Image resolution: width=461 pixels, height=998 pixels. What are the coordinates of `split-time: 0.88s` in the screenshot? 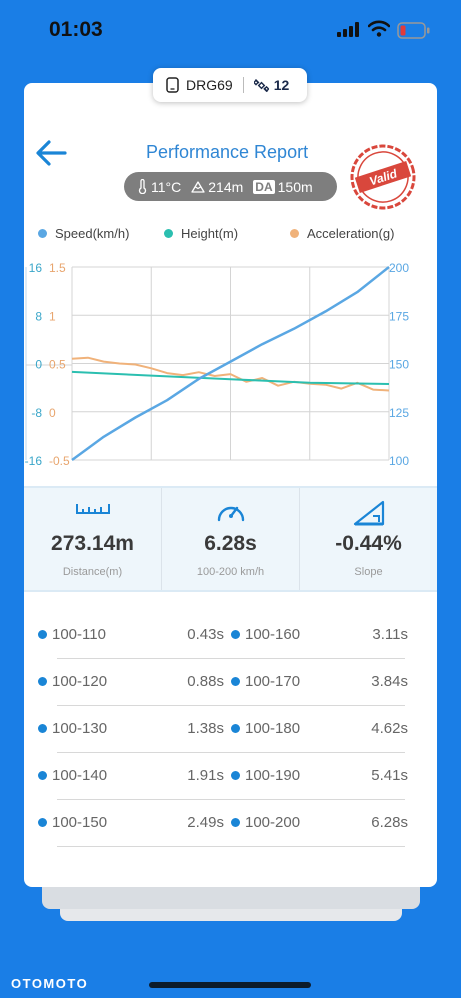 It's located at (205, 681).